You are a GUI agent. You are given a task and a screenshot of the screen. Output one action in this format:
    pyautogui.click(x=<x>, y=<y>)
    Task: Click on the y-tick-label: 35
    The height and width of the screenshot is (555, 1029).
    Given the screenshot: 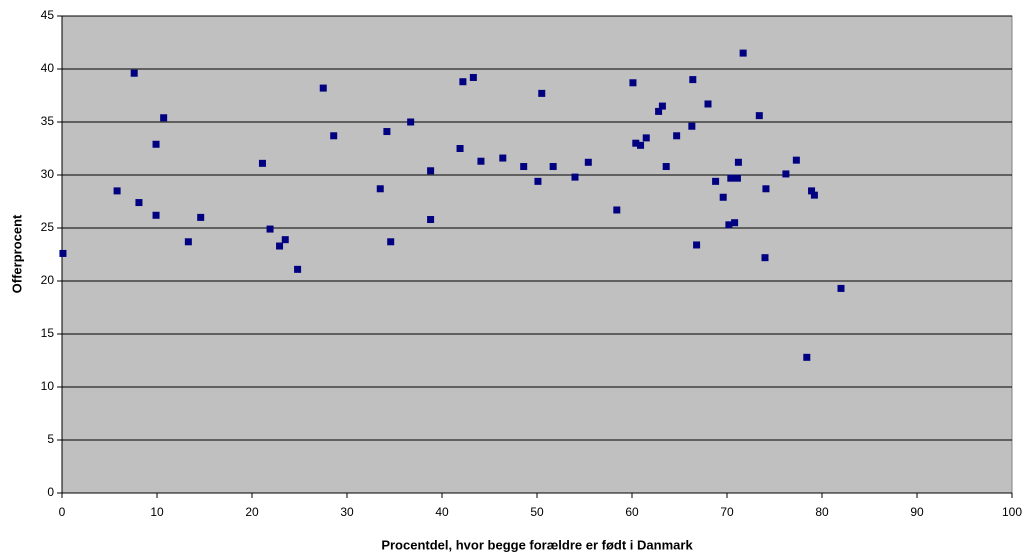 What is the action you would take?
    pyautogui.click(x=48, y=121)
    